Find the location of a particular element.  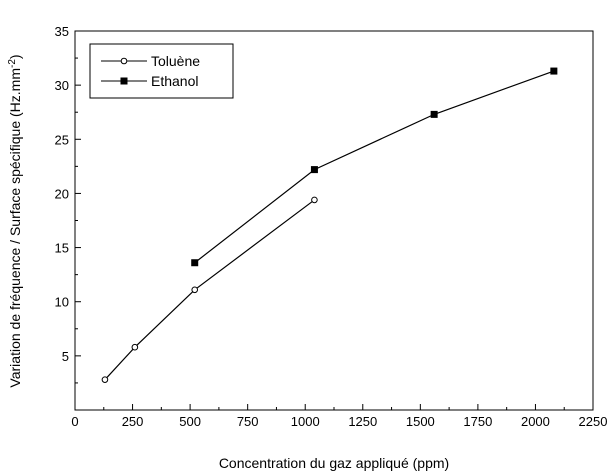

x-tick-label: 250 is located at coordinates (133, 421).